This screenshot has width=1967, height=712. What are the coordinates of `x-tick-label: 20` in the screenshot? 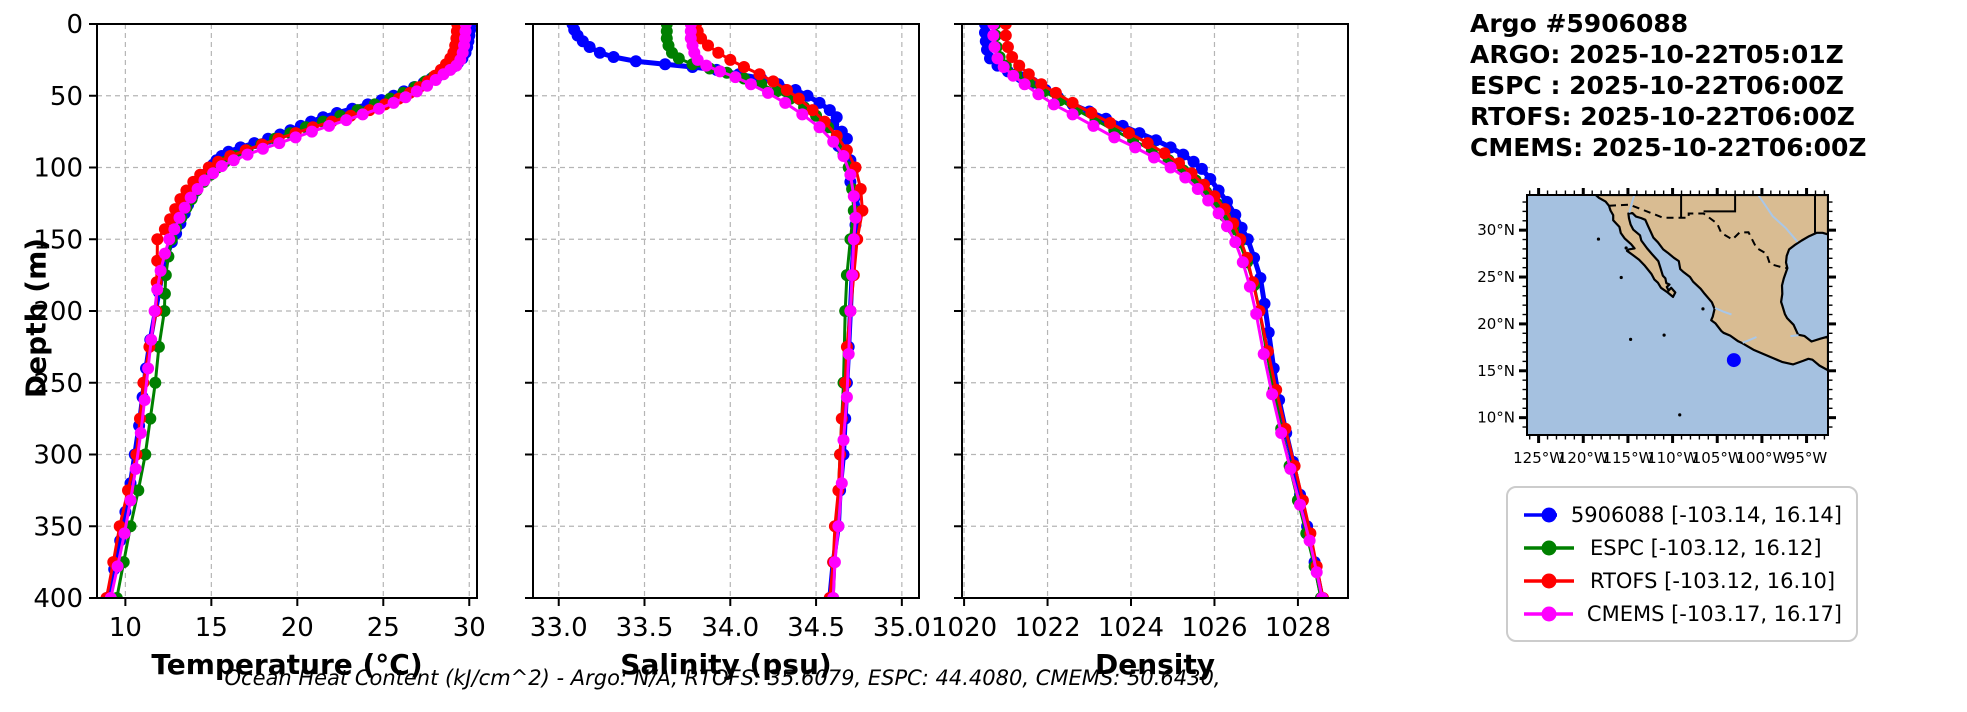 It's located at (297, 628).